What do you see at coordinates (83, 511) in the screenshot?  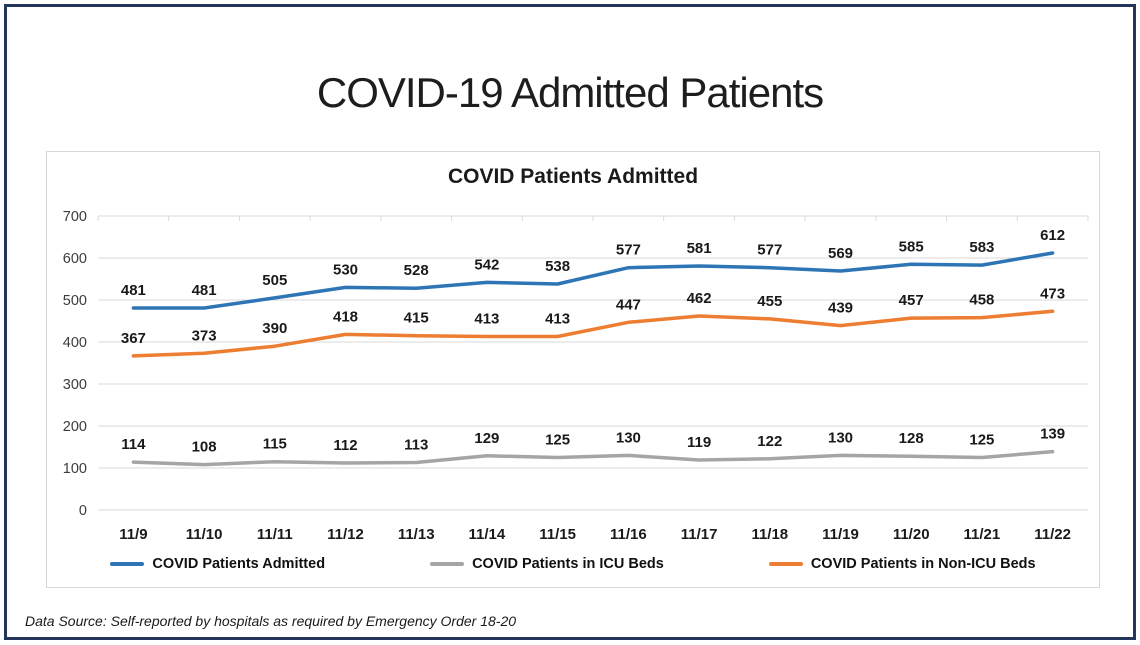 I see `svg-text: 0` at bounding box center [83, 511].